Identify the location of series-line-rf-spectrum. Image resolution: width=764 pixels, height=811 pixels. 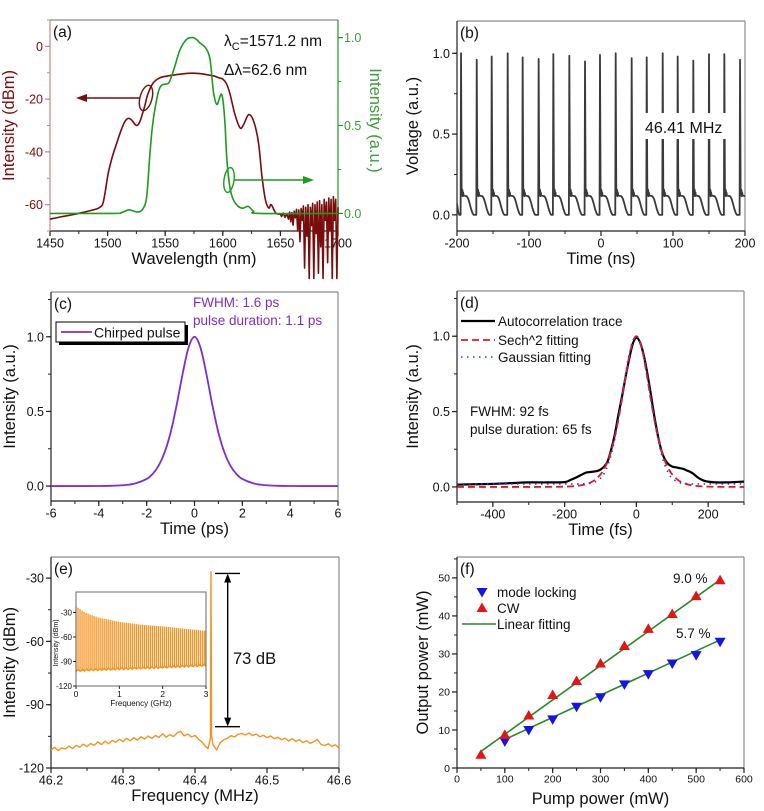
(195, 661).